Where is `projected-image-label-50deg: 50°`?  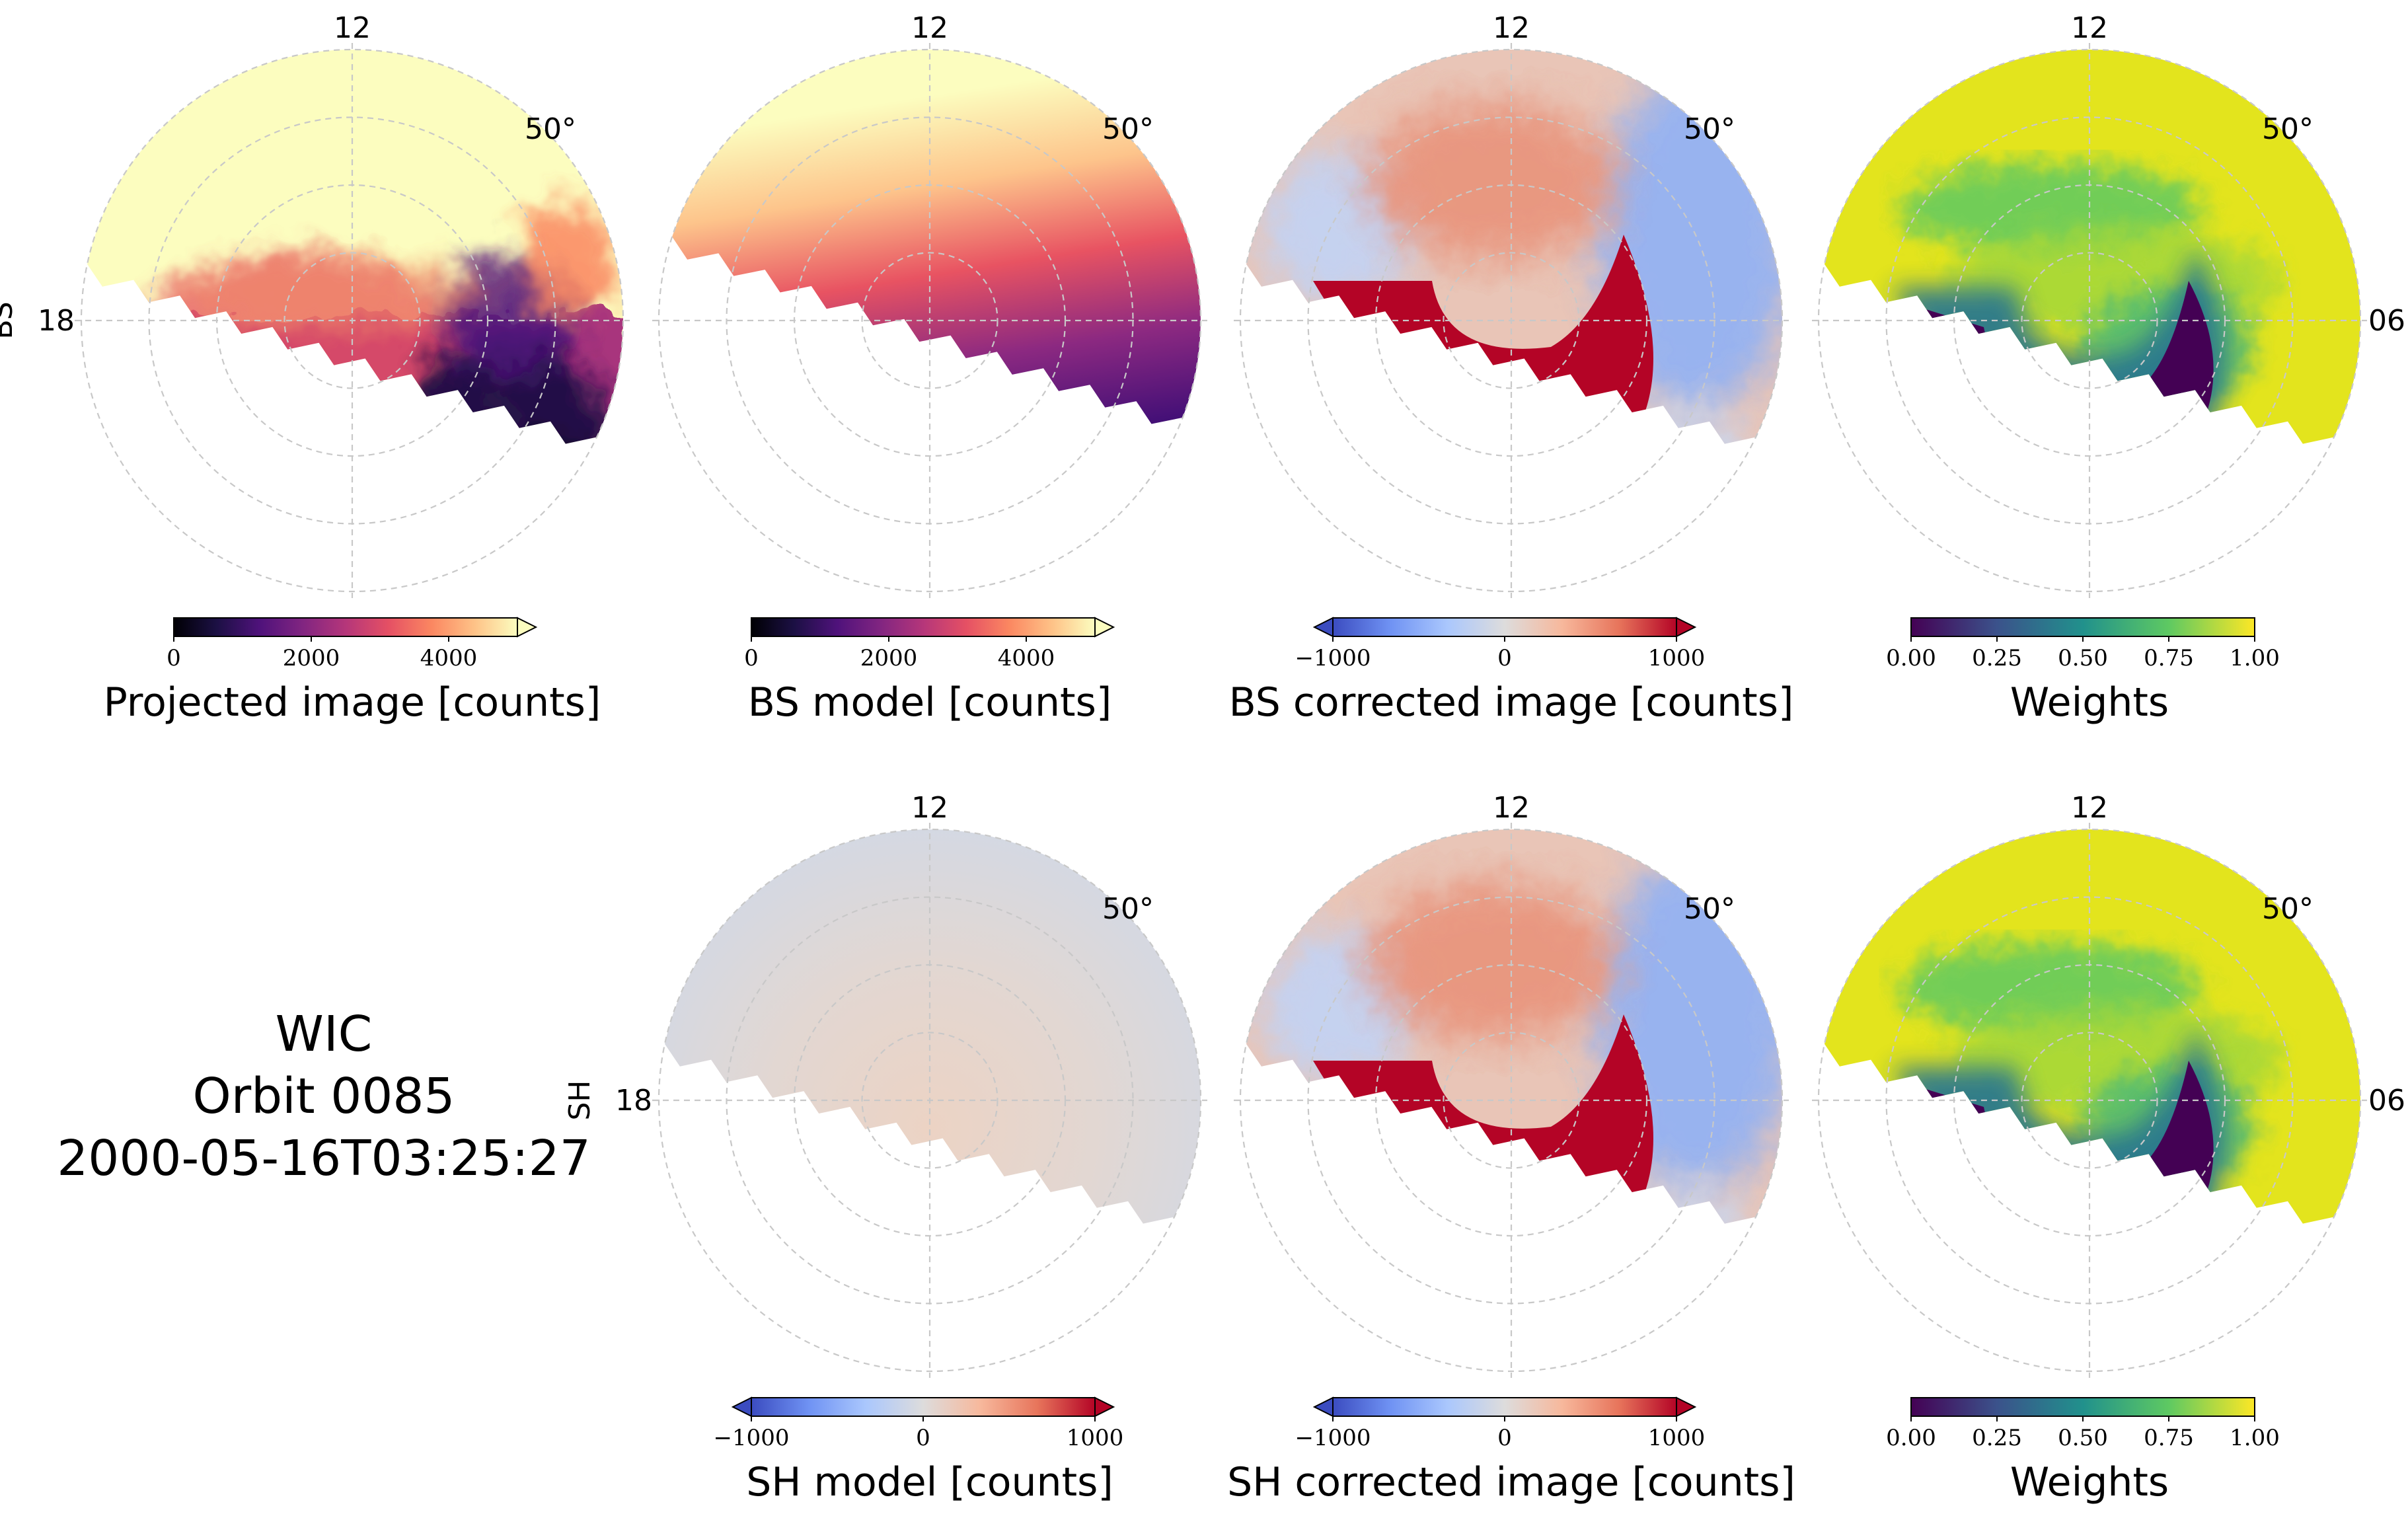
projected-image-label-50deg: 50° is located at coordinates (550, 129).